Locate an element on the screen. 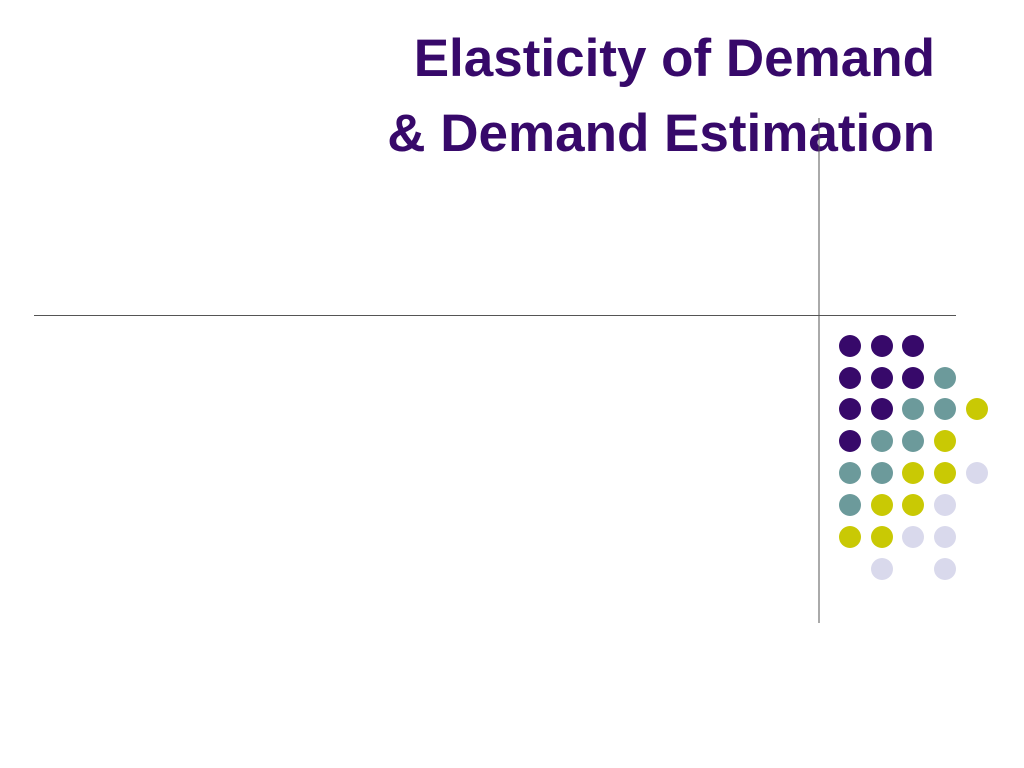  title-line: Elasticity of Demand is located at coordinates (674, 58).